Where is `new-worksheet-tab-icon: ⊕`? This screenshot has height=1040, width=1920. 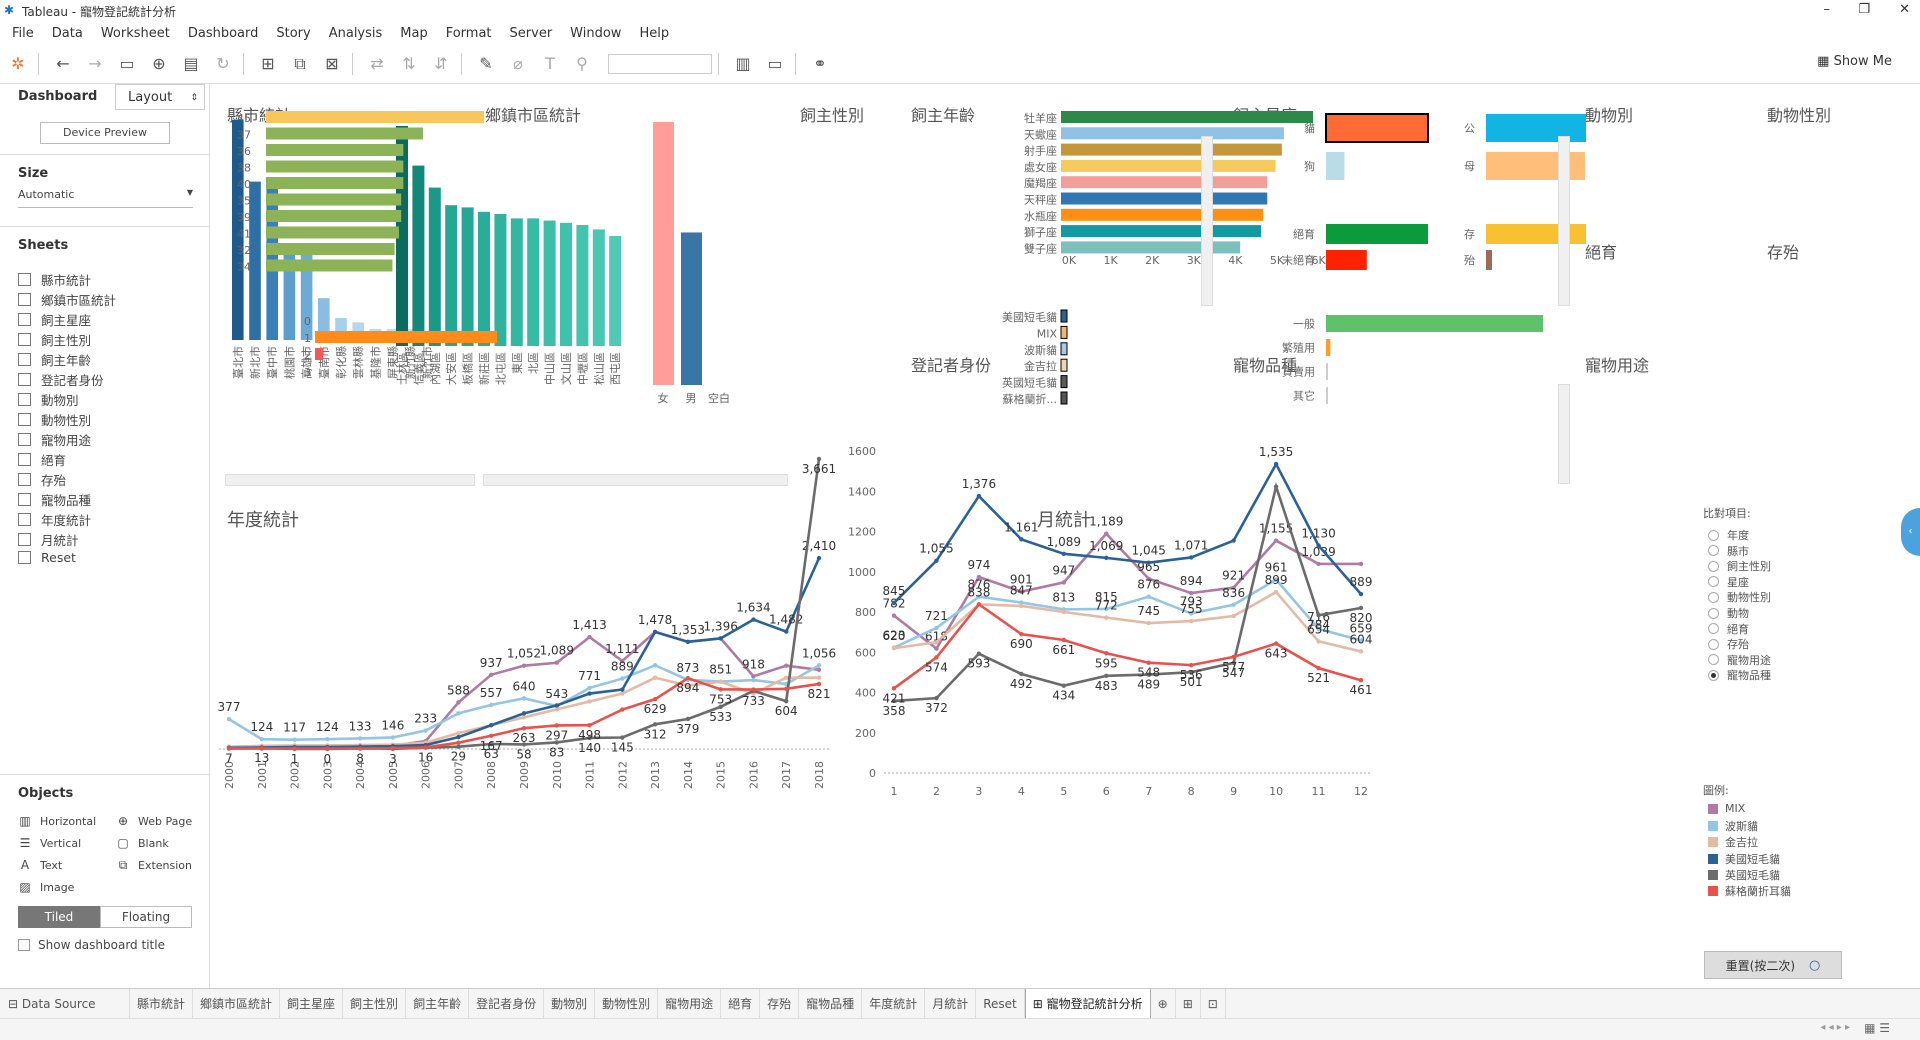
new-worksheet-tab-icon: ⊕ is located at coordinates (1163, 1003).